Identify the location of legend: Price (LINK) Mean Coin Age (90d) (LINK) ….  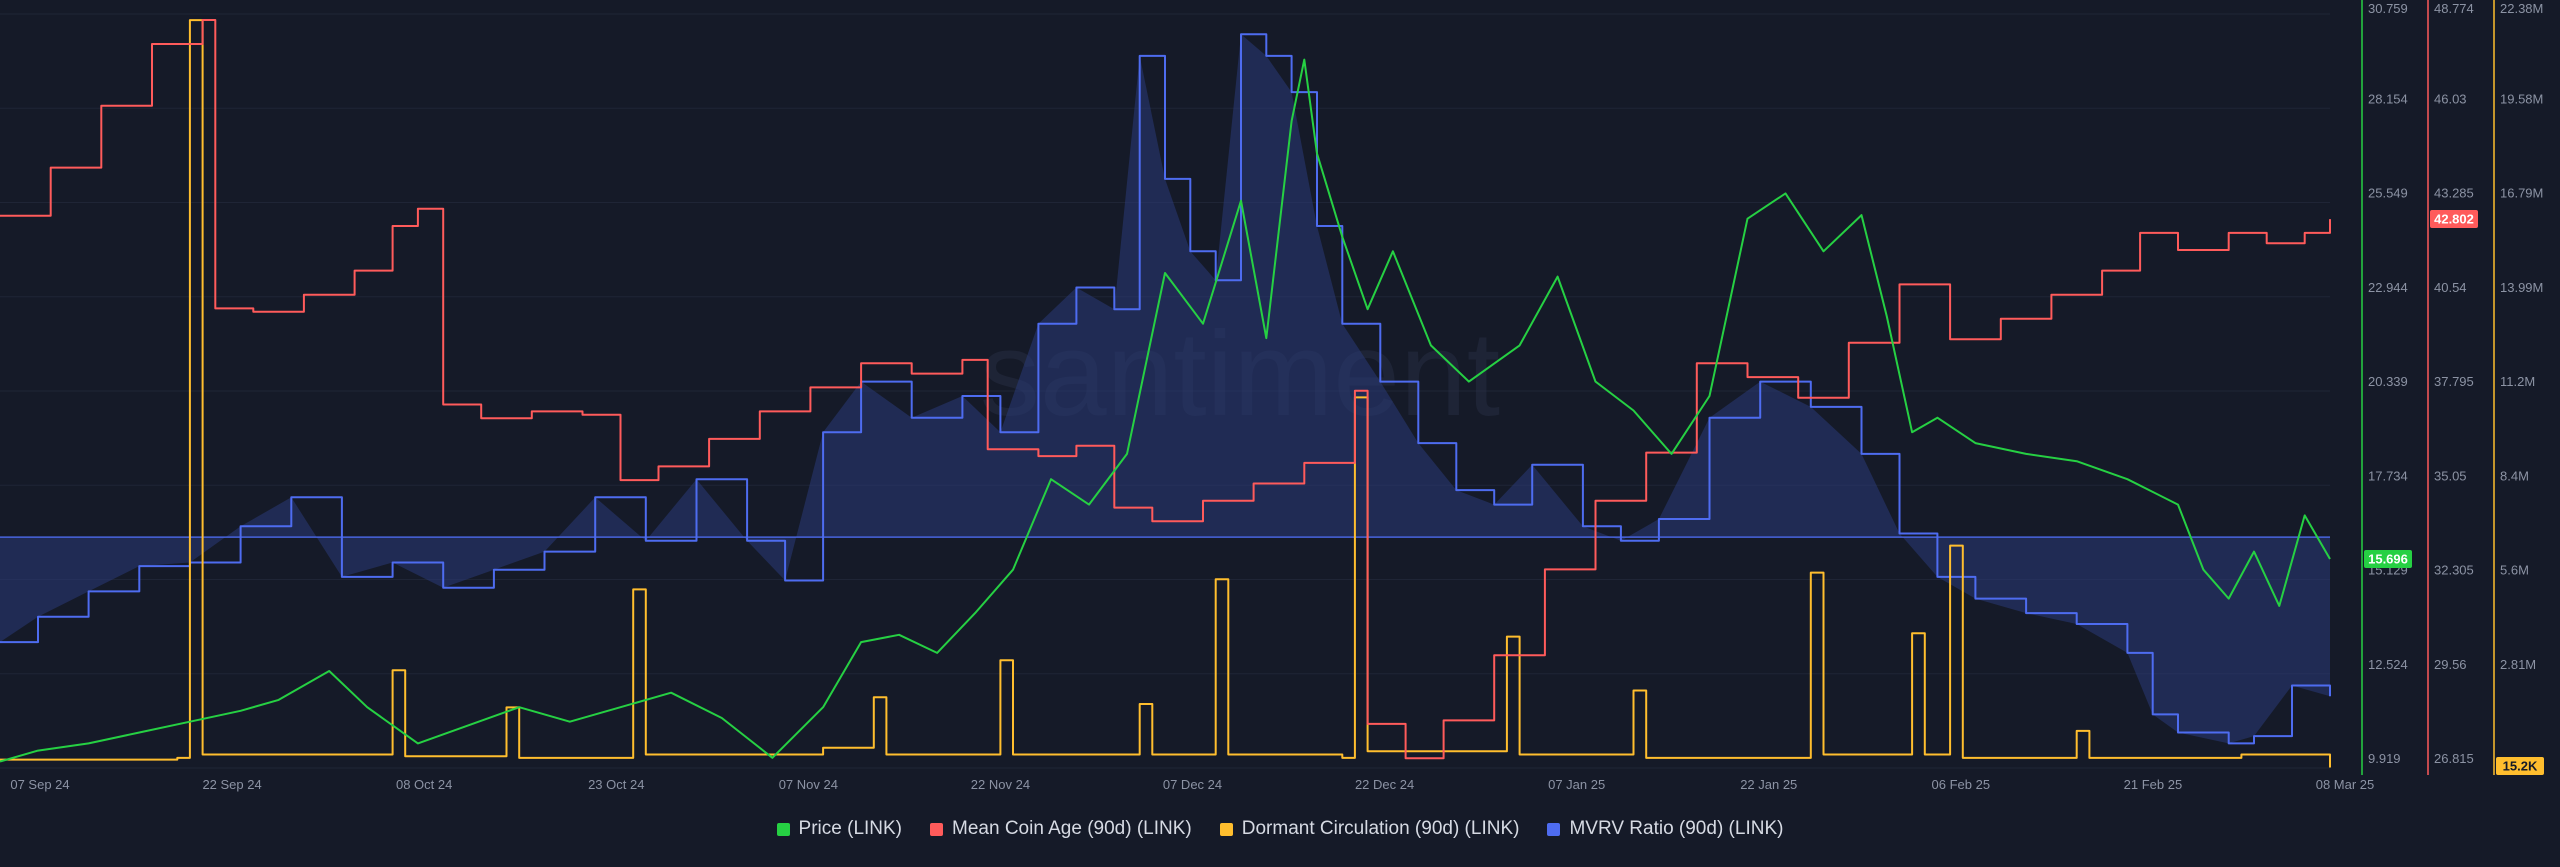
(1280, 829).